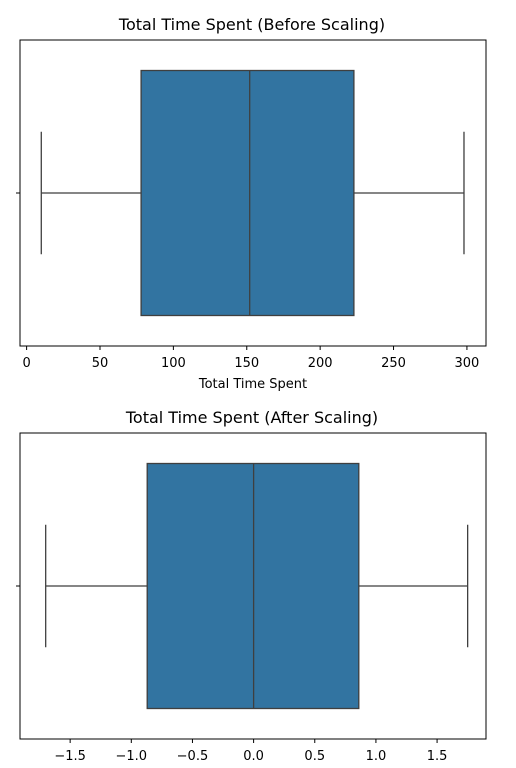 This screenshot has width=516, height=768. Describe the element at coordinates (376, 756) in the screenshot. I see `x-tick-label: 1.0` at that location.